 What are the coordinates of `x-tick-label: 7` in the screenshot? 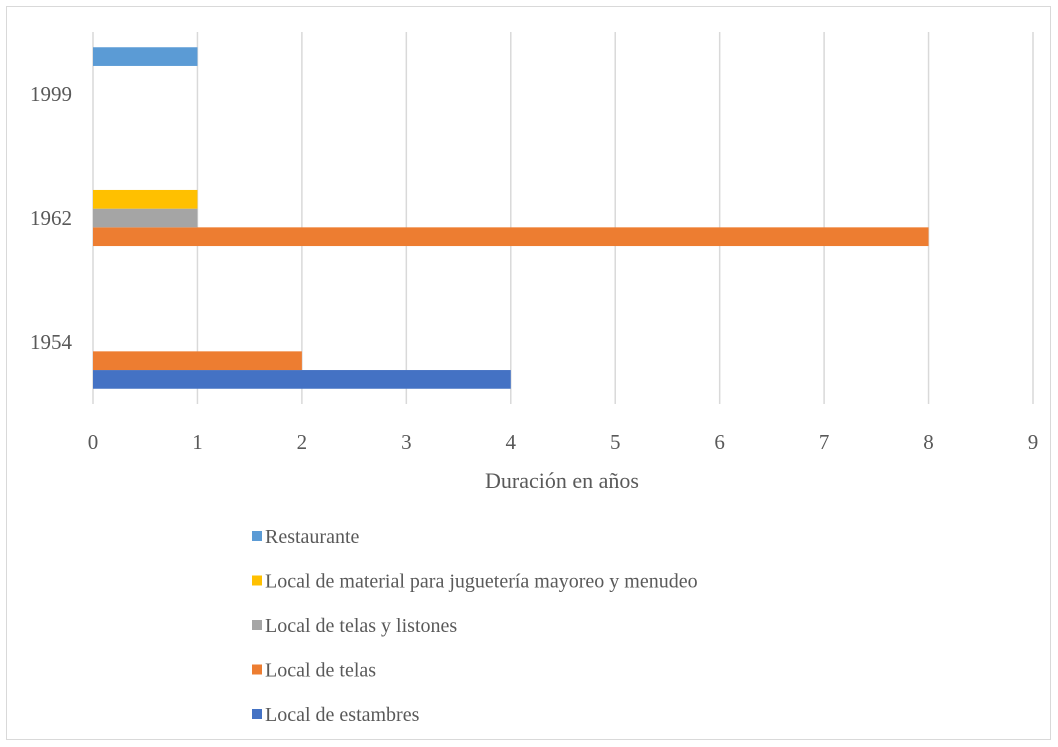 It's located at (824, 442).